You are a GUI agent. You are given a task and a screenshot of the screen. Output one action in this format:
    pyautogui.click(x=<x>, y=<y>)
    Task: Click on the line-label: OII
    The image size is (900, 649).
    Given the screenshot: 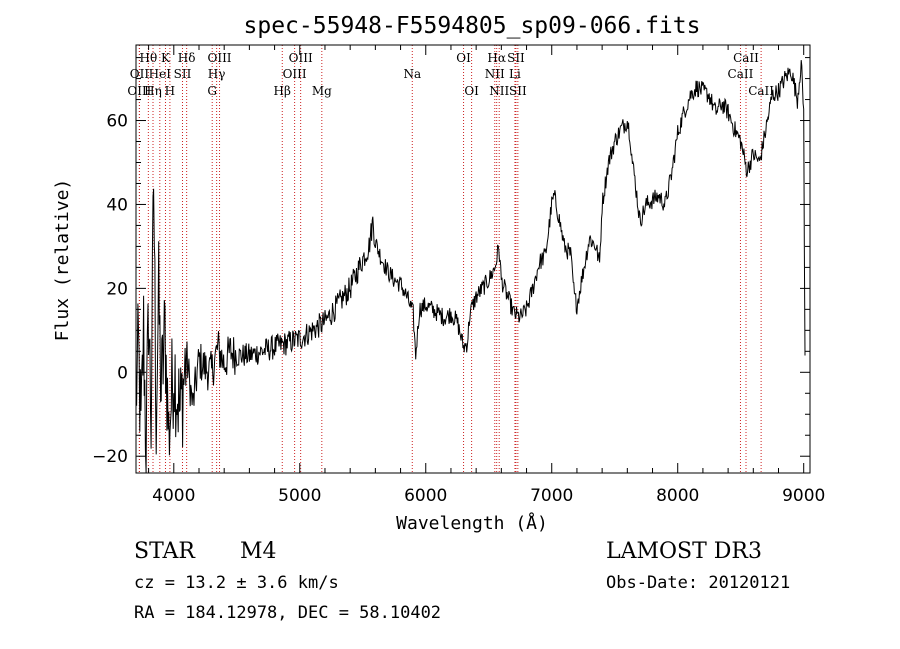 What is the action you would take?
    pyautogui.click(x=140, y=74)
    